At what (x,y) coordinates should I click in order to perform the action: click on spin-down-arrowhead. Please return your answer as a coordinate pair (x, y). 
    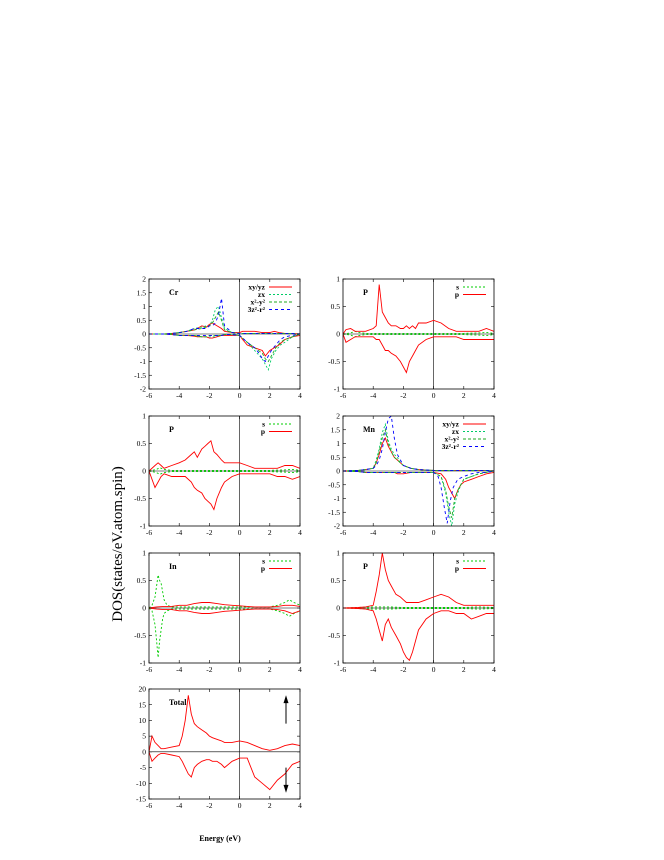
    Looking at the image, I should click on (286, 788).